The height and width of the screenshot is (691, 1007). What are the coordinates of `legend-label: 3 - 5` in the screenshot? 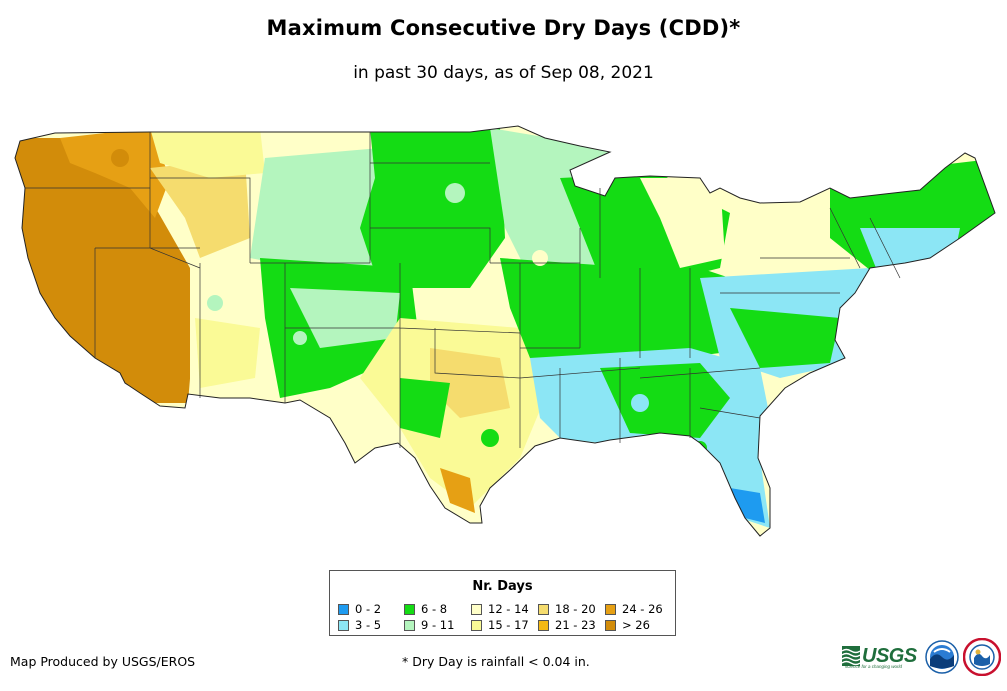 It's located at (368, 625).